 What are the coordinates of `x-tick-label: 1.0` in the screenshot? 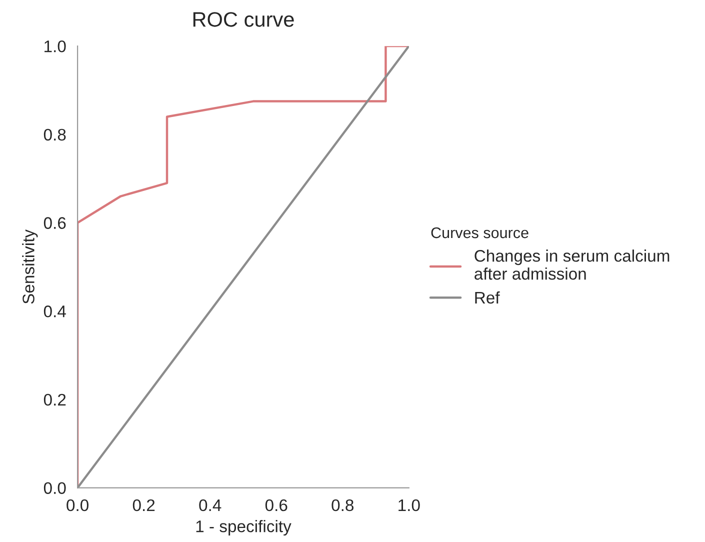 It's located at (409, 505).